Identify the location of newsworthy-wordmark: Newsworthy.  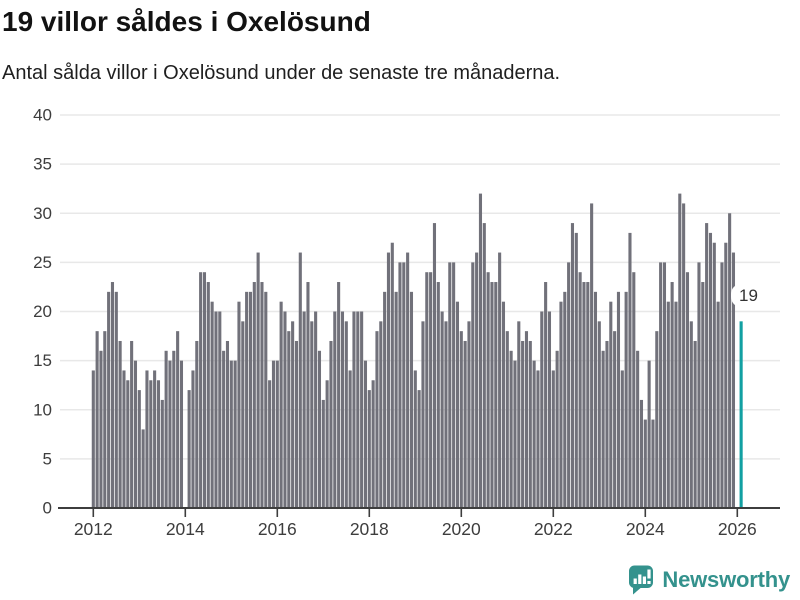
(726, 579).